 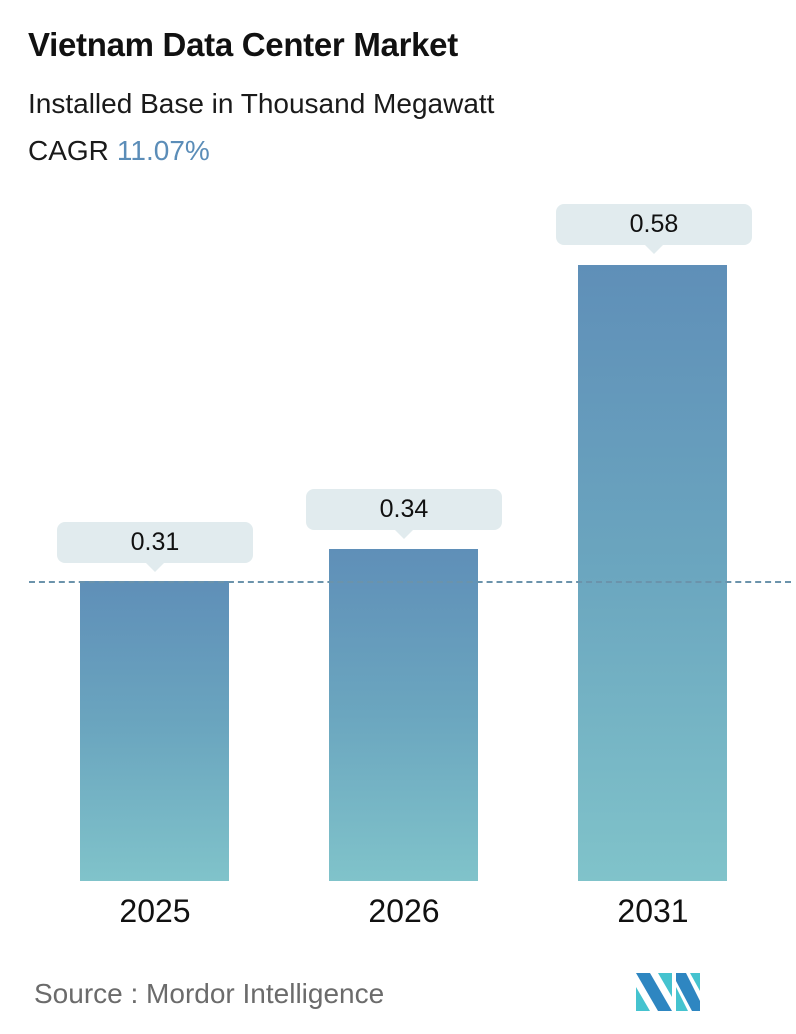 I want to click on x-tick-2026: 2026, so click(x=404, y=911).